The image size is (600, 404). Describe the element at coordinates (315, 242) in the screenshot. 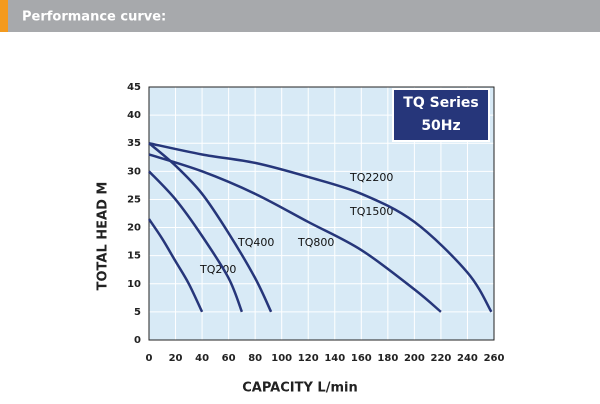

I see `series-label: TQ800` at that location.